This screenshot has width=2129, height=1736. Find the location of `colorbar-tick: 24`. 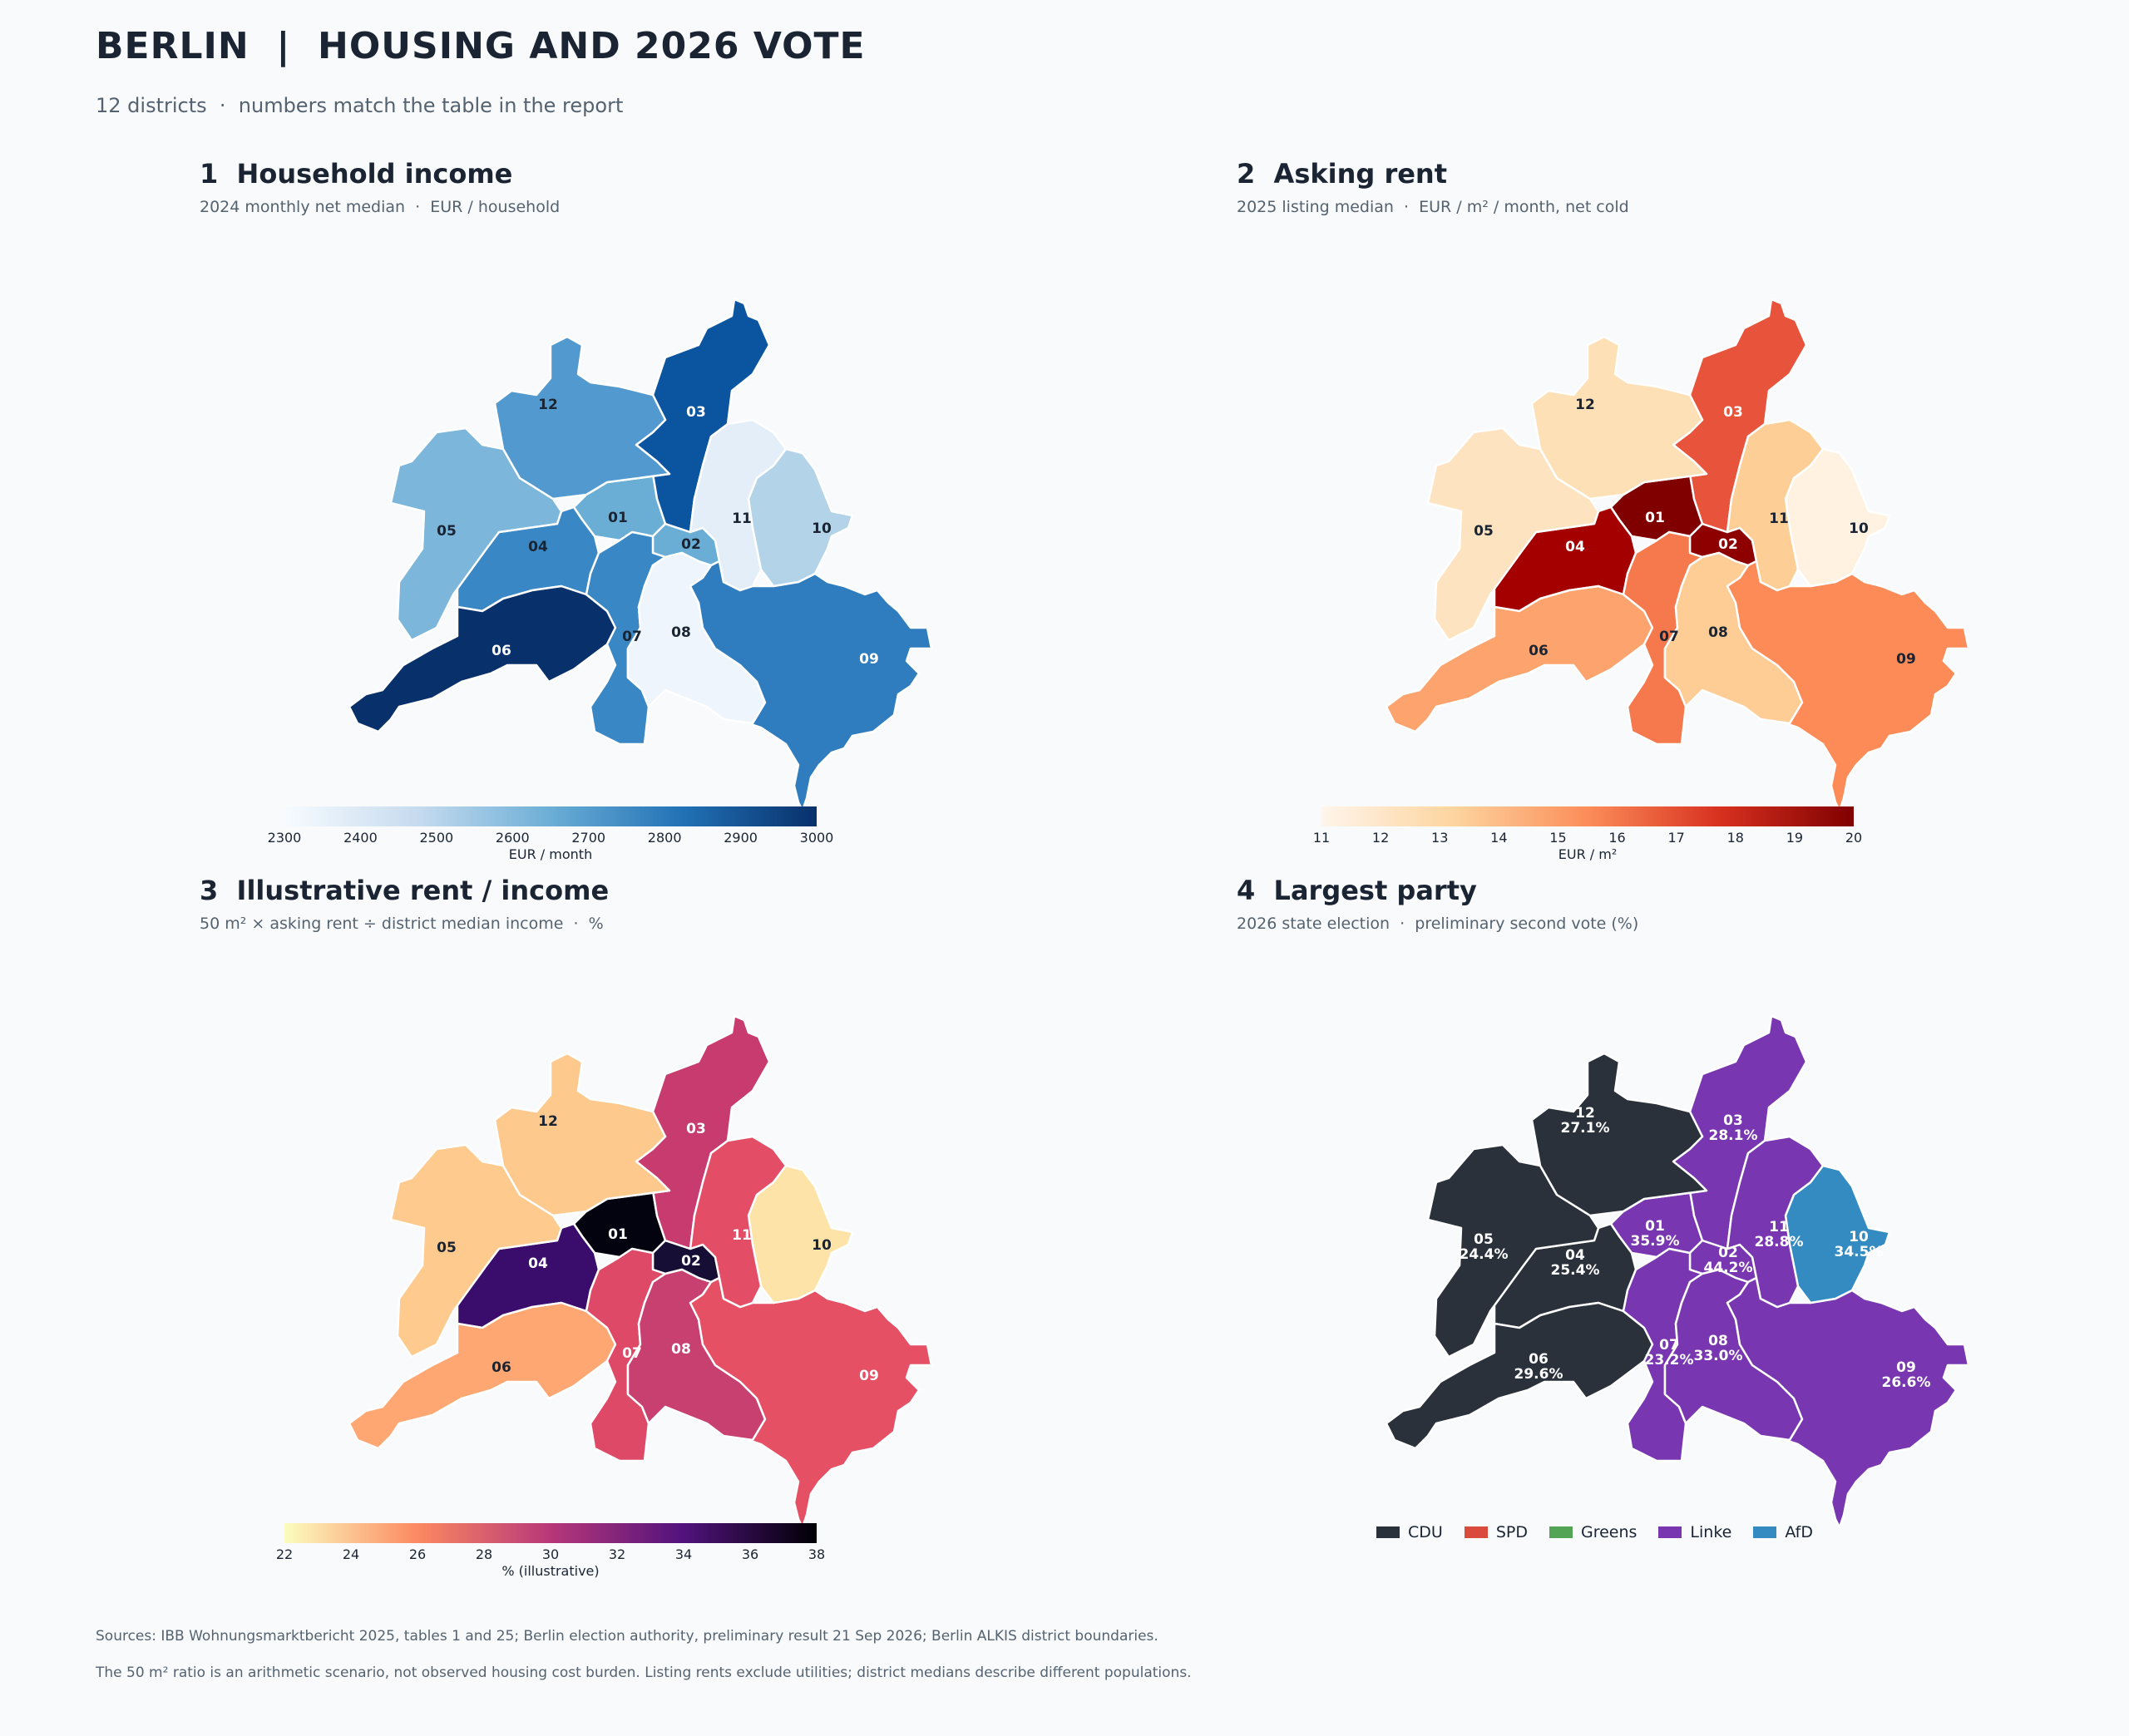

colorbar-tick: 24 is located at coordinates (351, 1554).